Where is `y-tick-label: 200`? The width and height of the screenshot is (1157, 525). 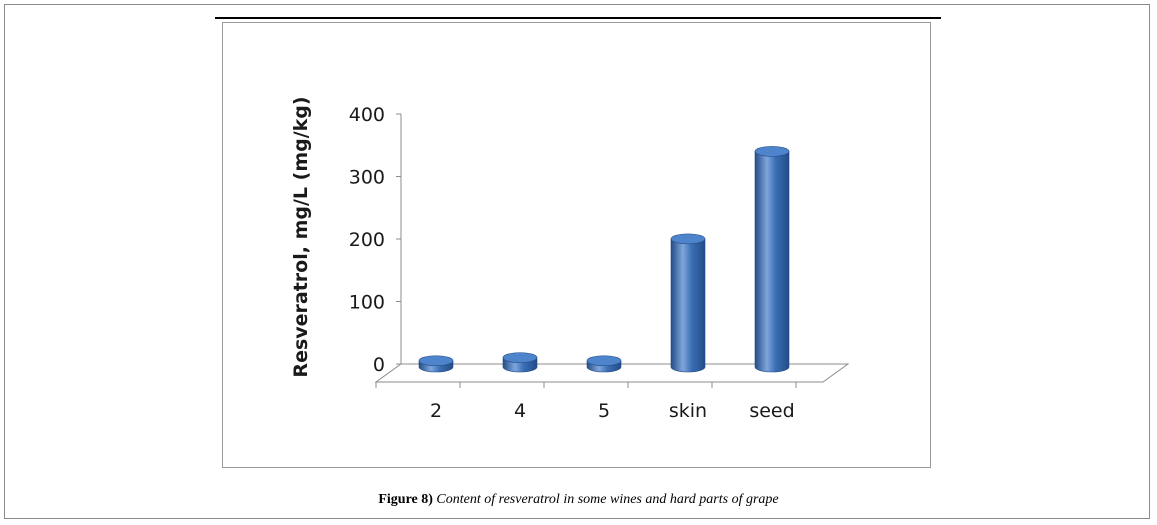
y-tick-label: 200 is located at coordinates (367, 240).